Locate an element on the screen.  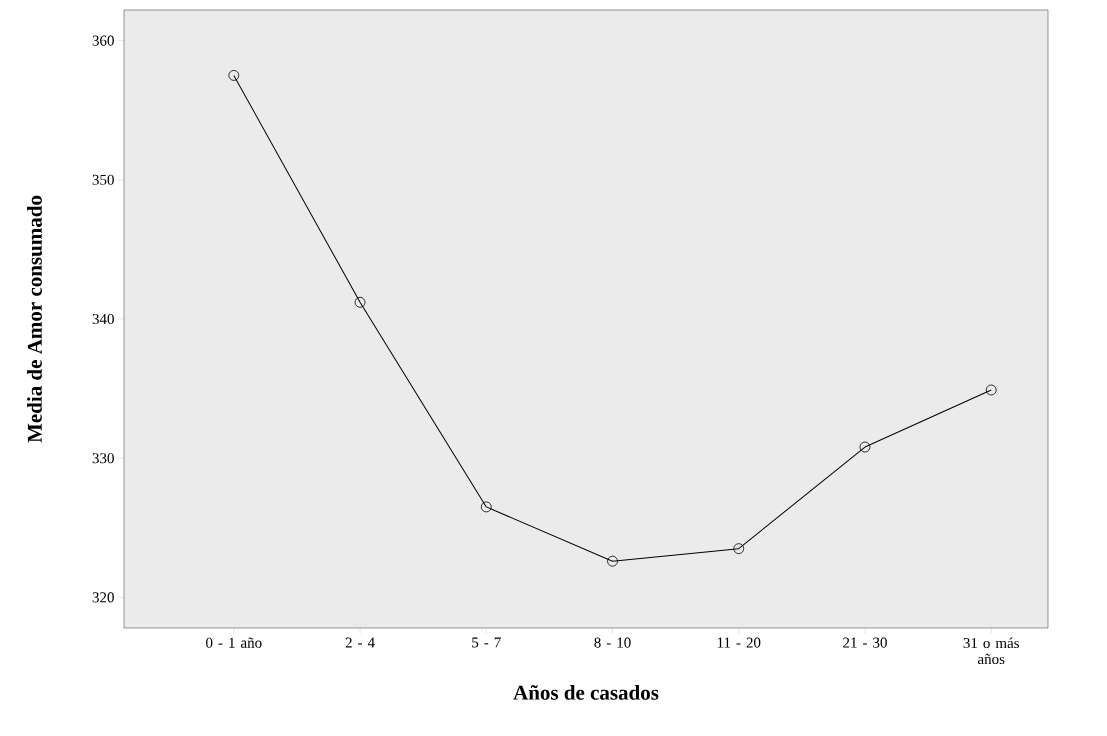
x-tick-label: 8 - 10 is located at coordinates (612, 642).